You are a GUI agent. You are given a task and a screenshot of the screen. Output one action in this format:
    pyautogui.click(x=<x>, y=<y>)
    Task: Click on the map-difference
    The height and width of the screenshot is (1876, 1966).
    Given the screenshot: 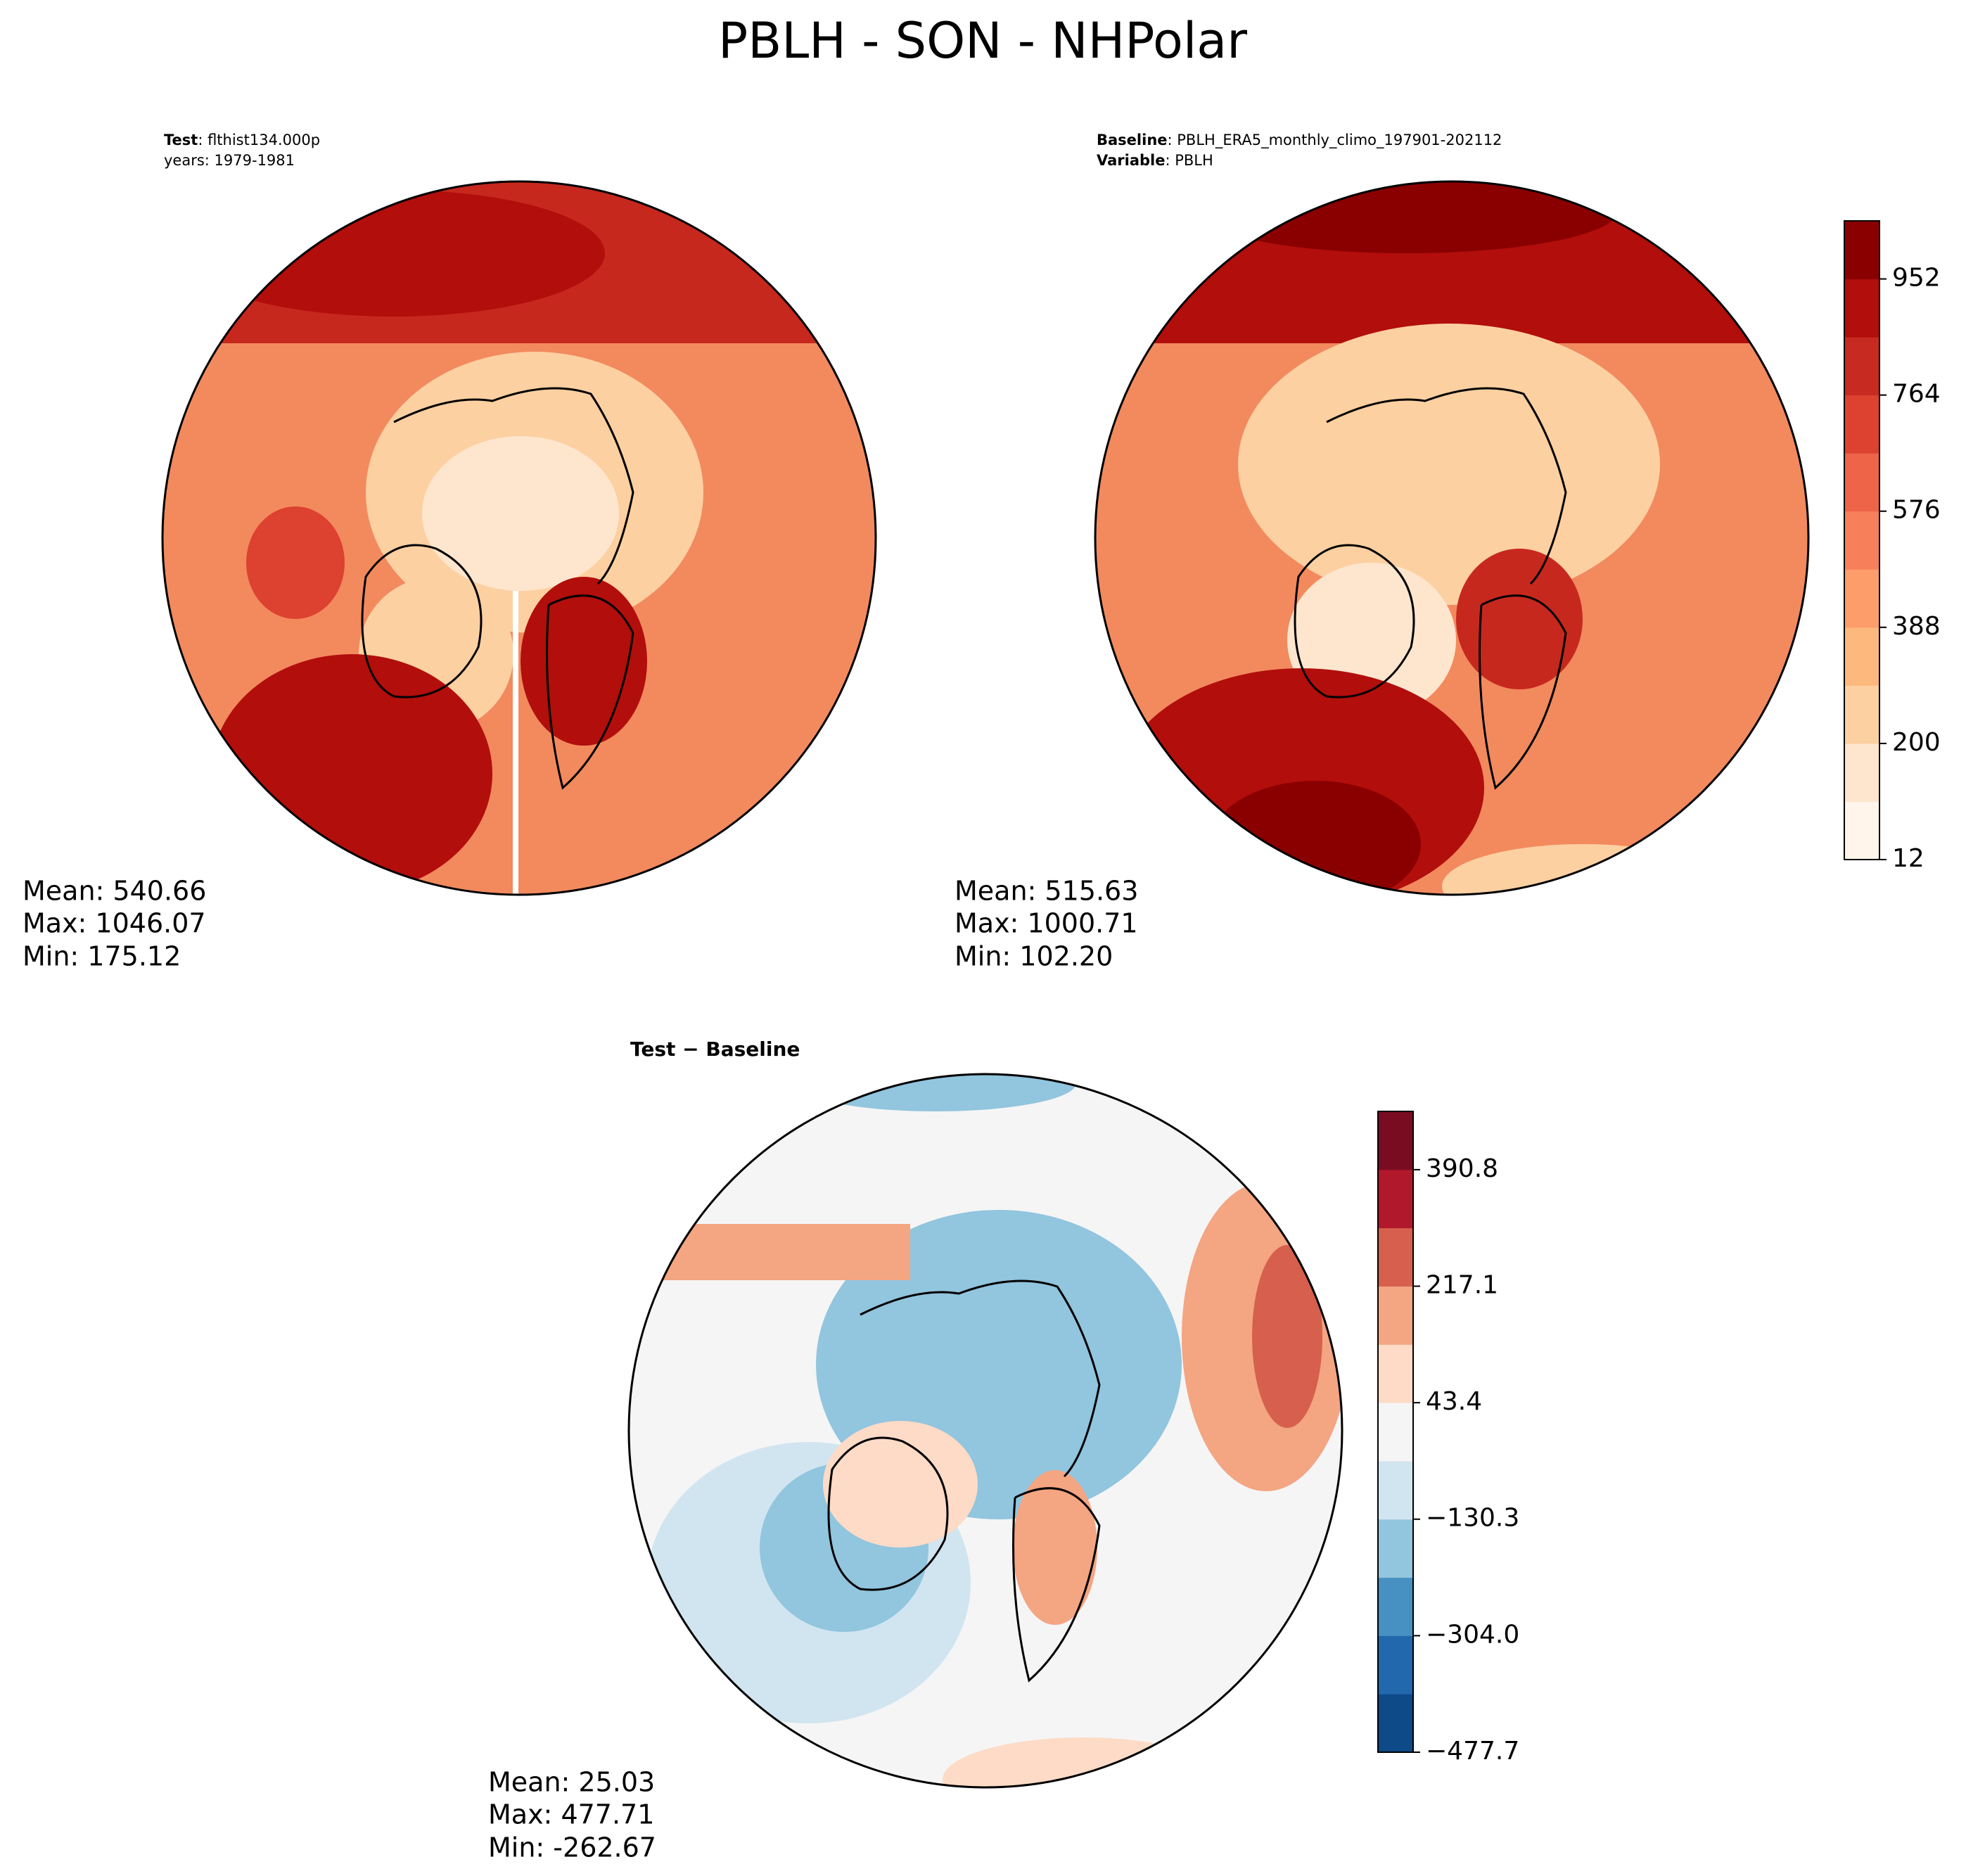 What is the action you would take?
    pyautogui.click(x=985, y=1430)
    